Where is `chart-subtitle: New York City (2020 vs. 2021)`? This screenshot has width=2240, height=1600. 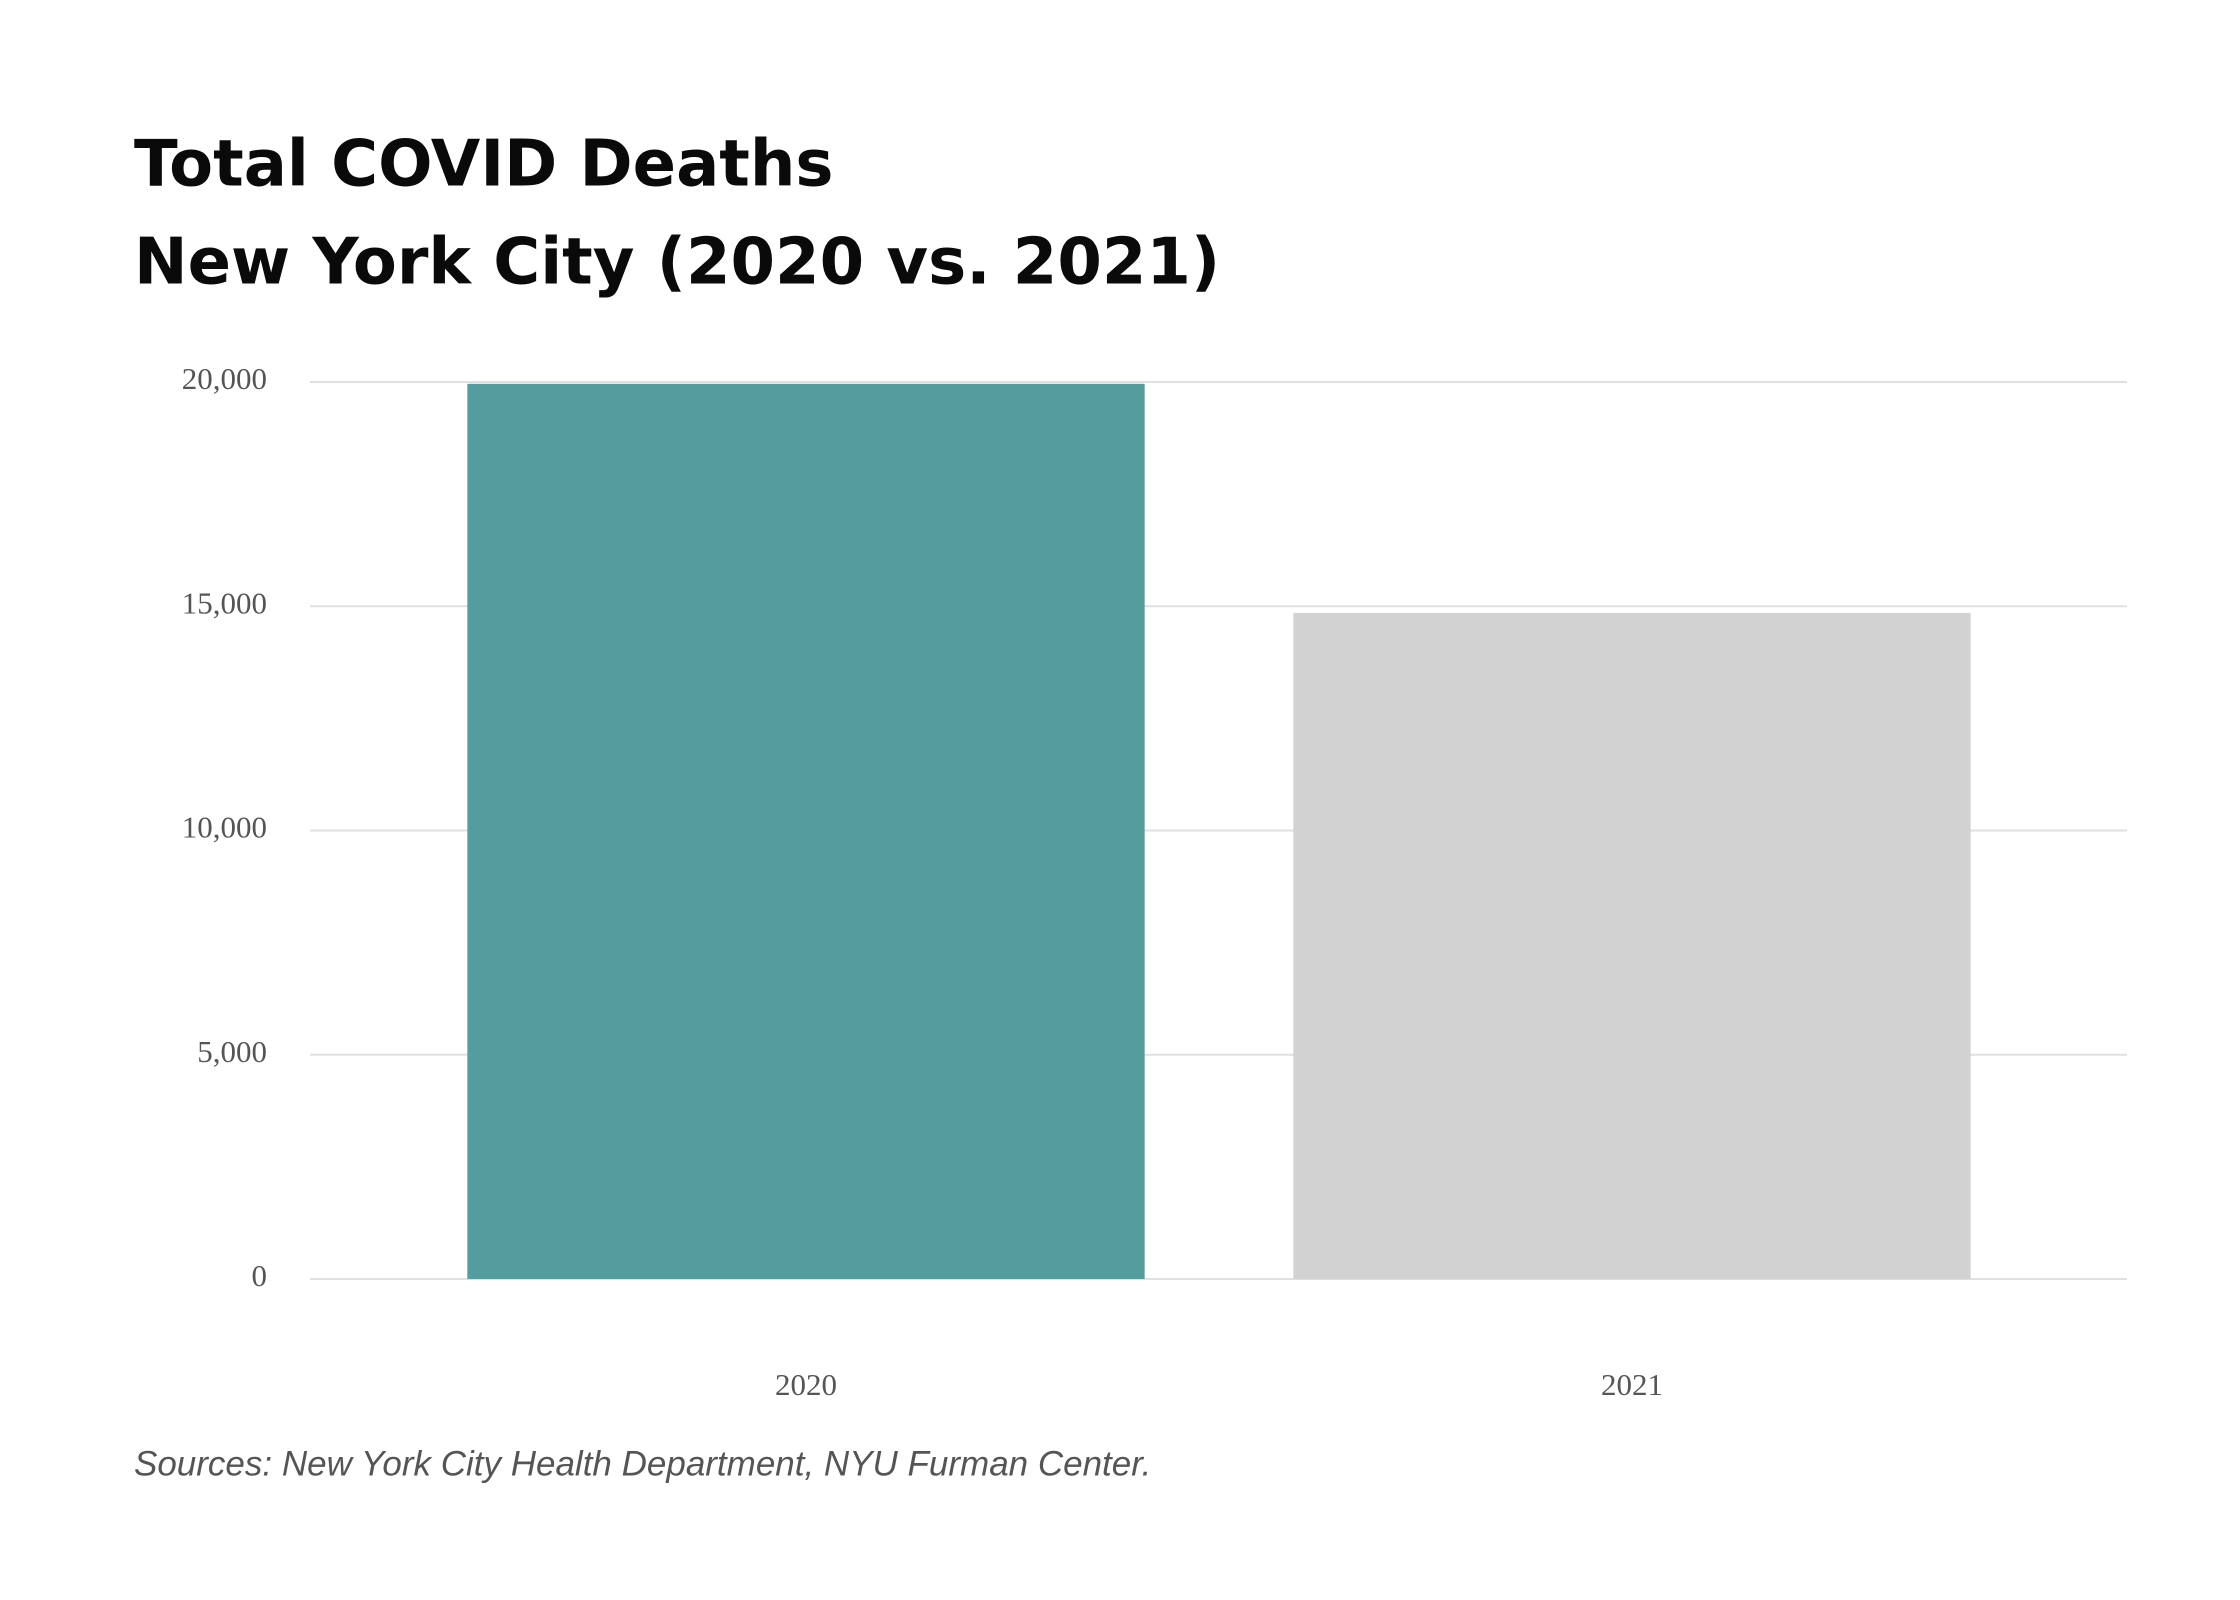
chart-subtitle: New York City (2020 vs. 2021) is located at coordinates (677, 263).